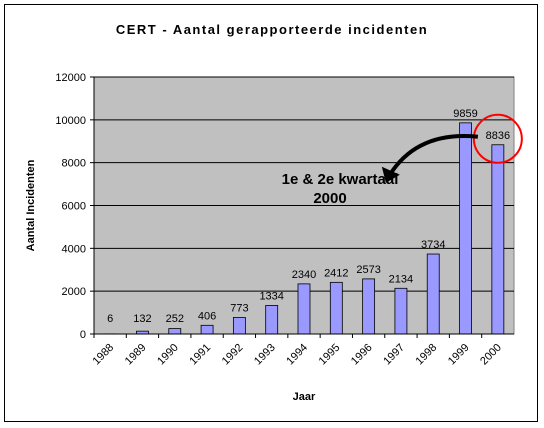  I want to click on data-label-1994: 2340, so click(304, 275).